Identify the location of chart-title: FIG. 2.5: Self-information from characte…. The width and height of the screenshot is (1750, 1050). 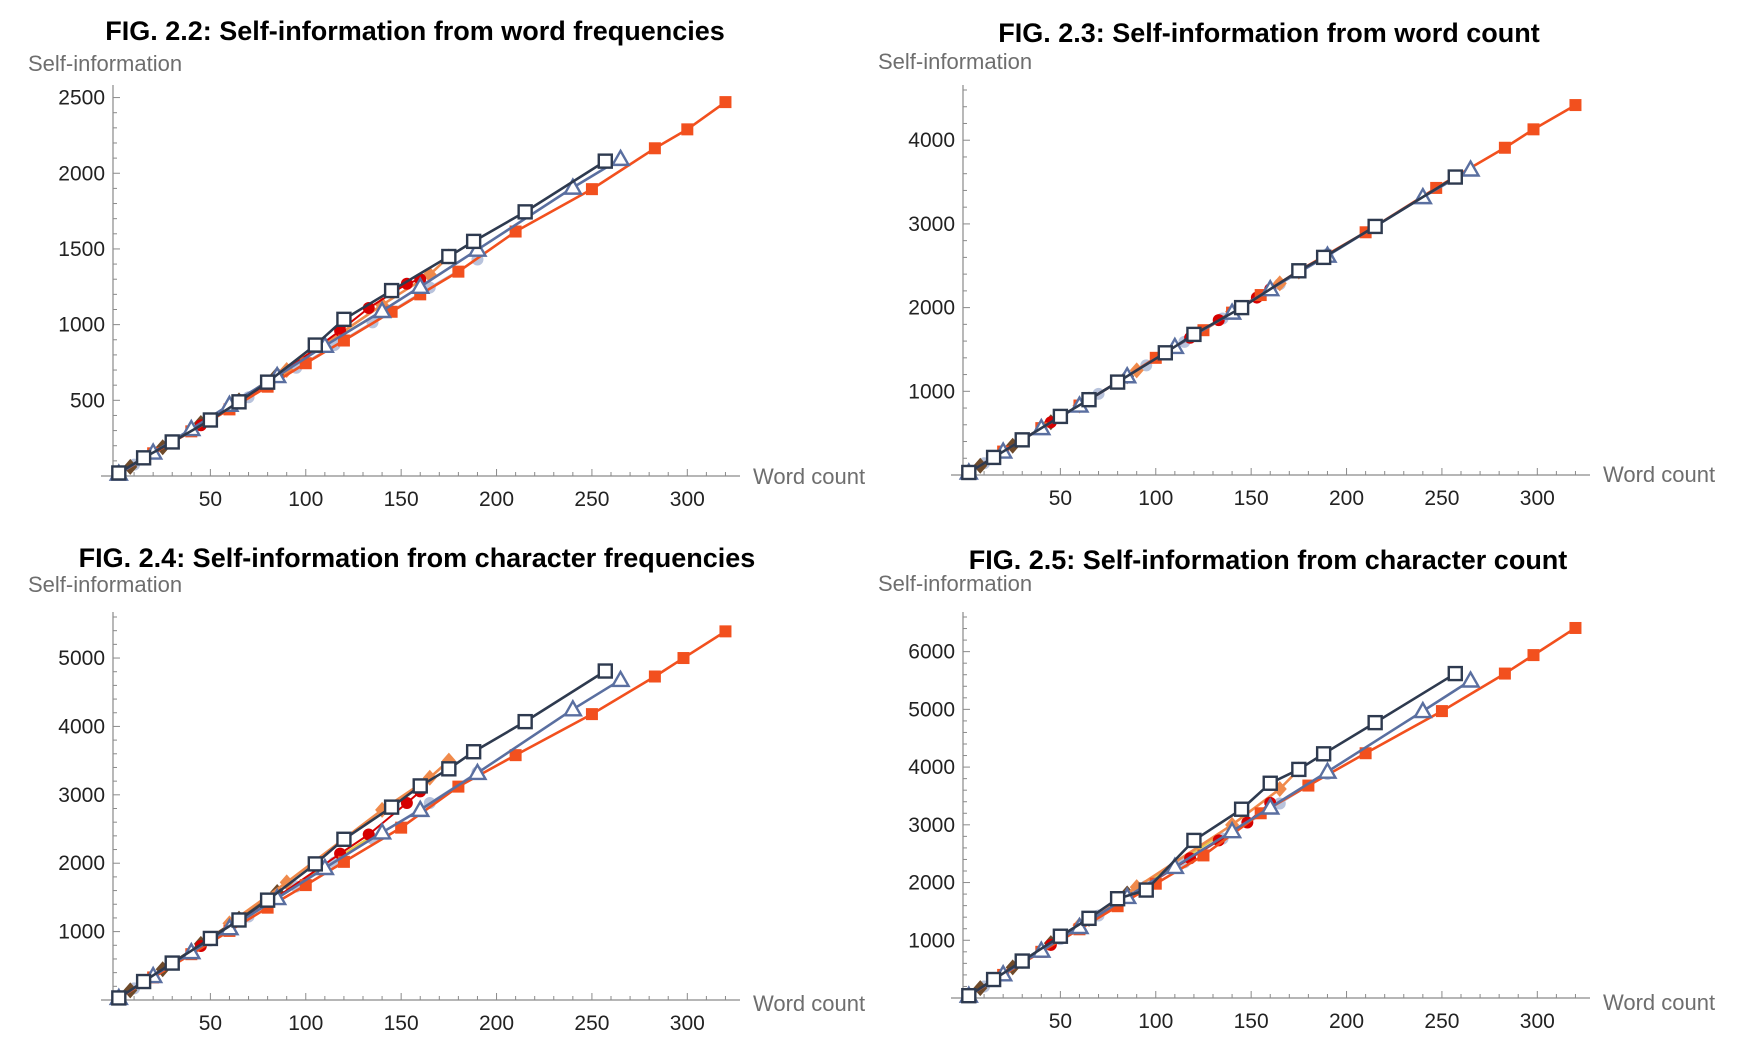
(1268, 560).